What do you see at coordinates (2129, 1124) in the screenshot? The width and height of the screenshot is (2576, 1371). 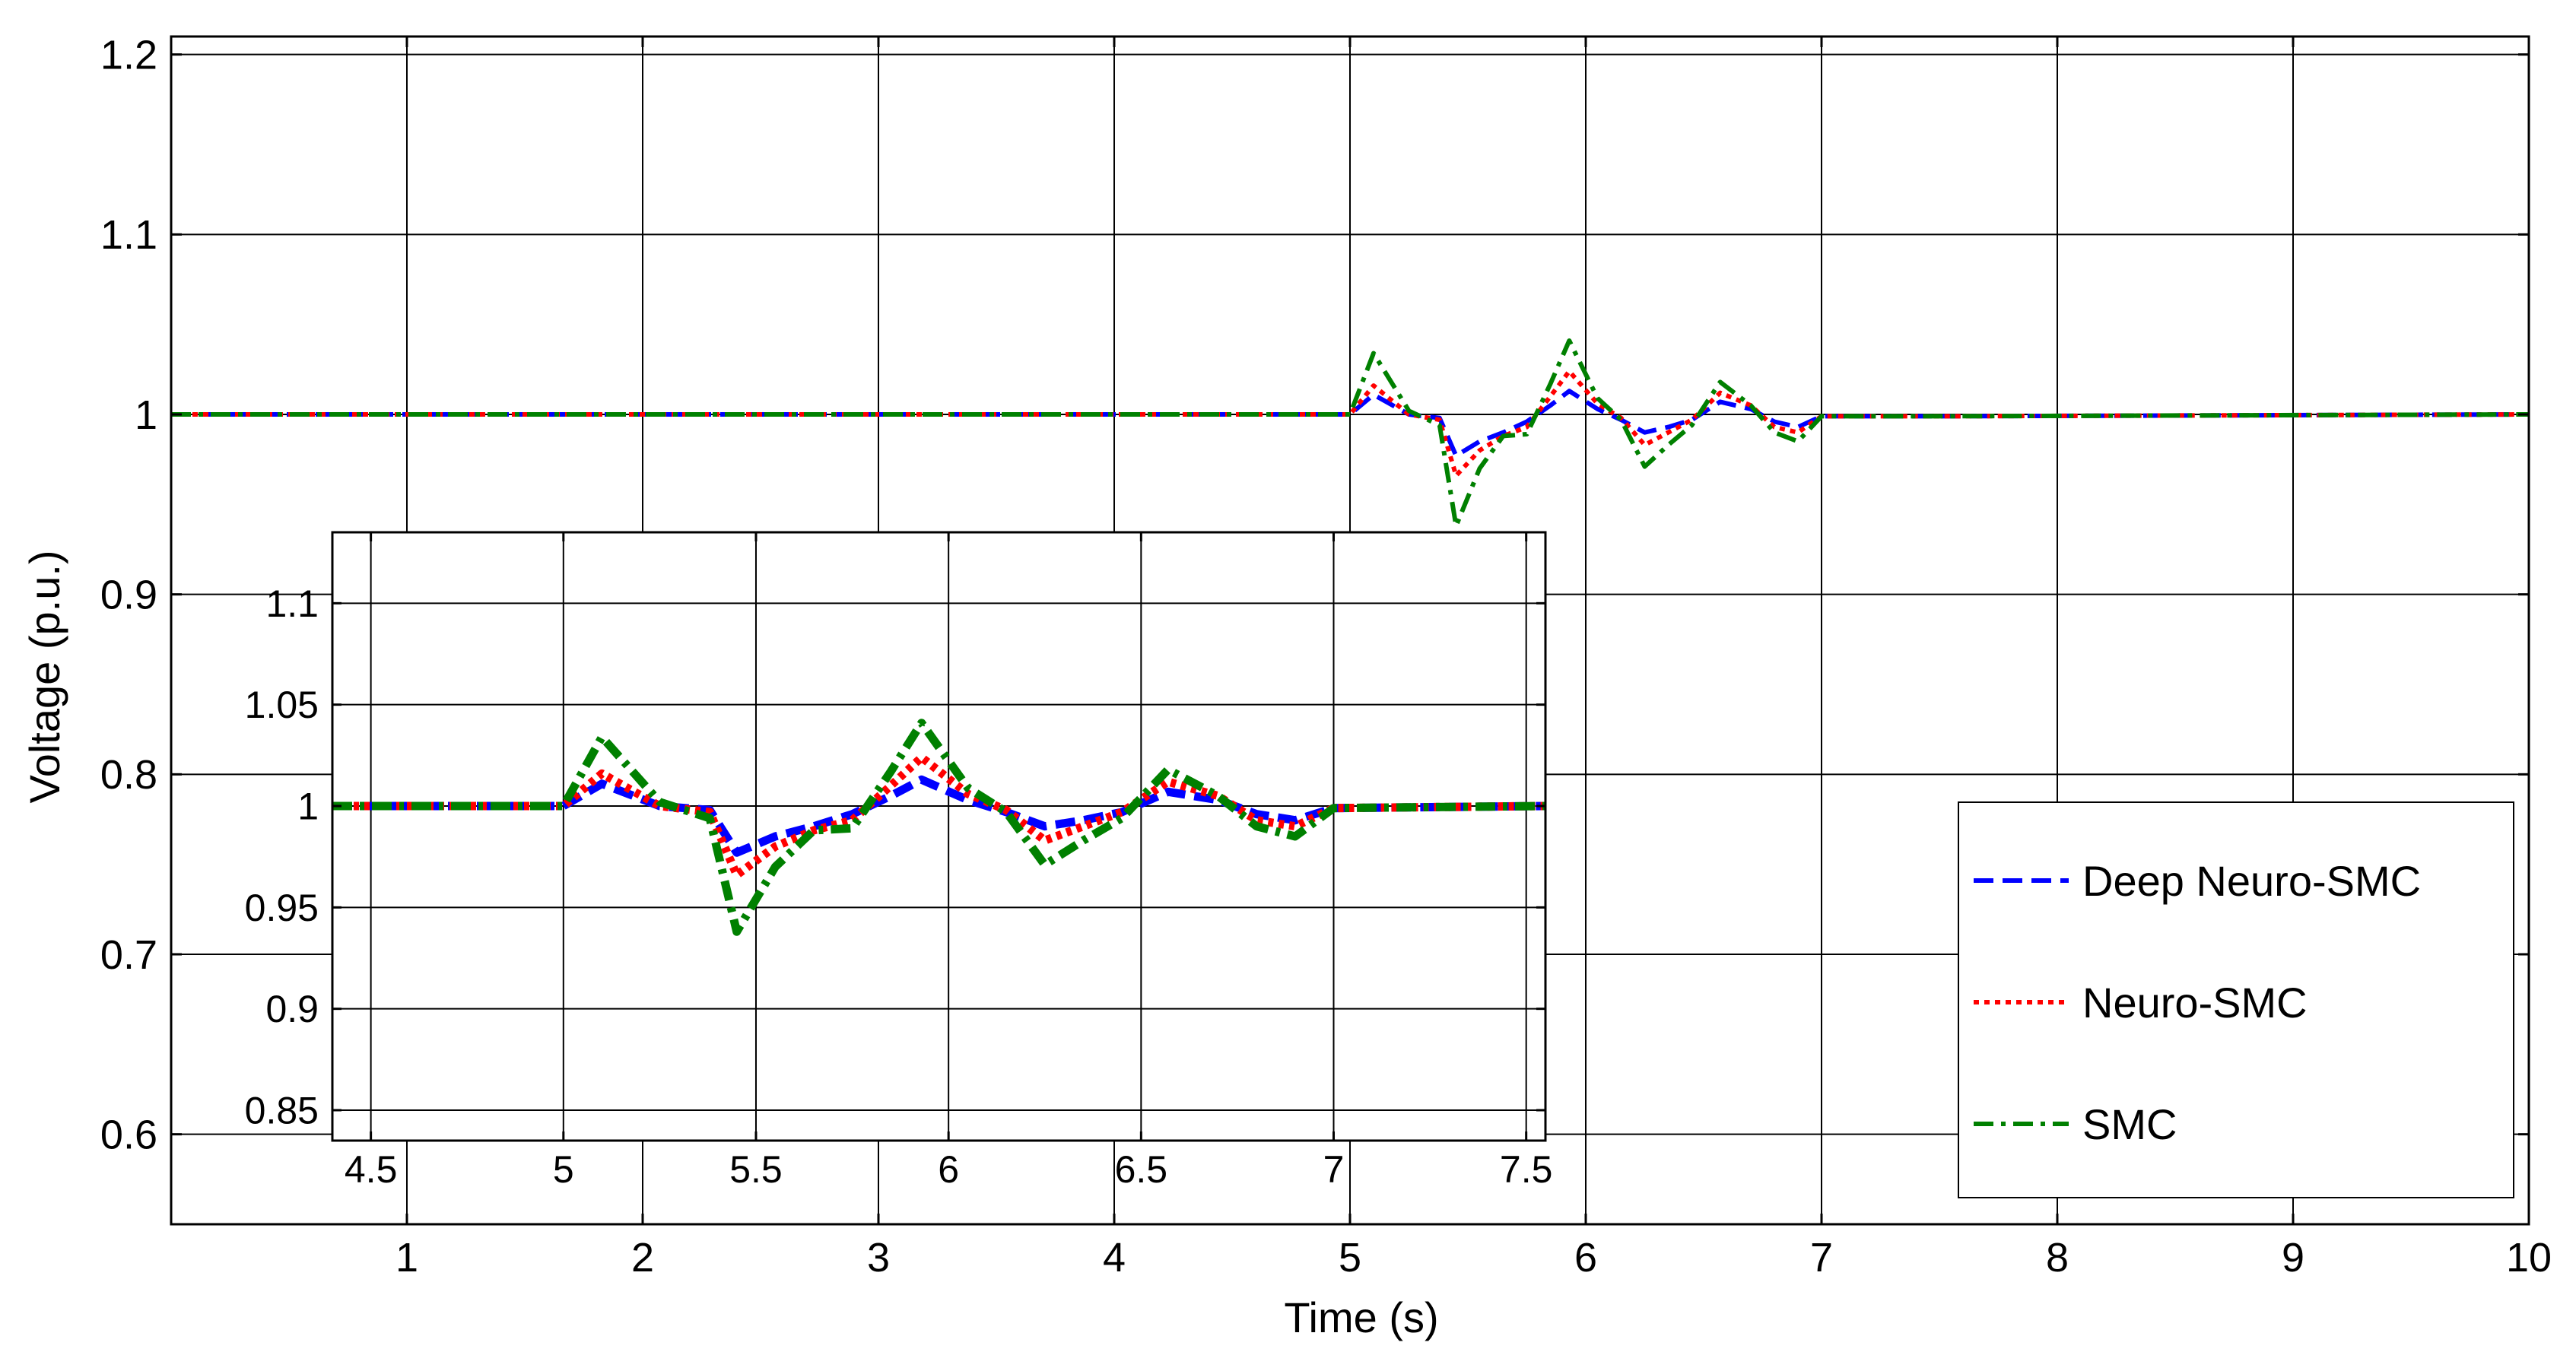 I see `legend-label-smc: SMC` at bounding box center [2129, 1124].